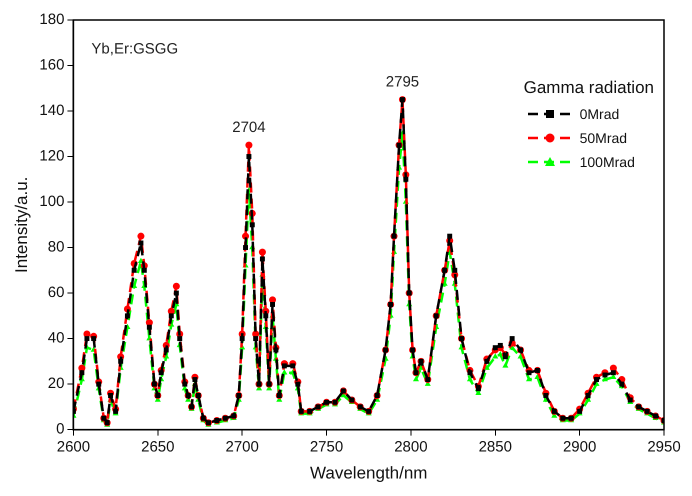  Describe the element at coordinates (21, 224) in the screenshot. I see `y-axis-title: Intensity/a.u.` at that location.